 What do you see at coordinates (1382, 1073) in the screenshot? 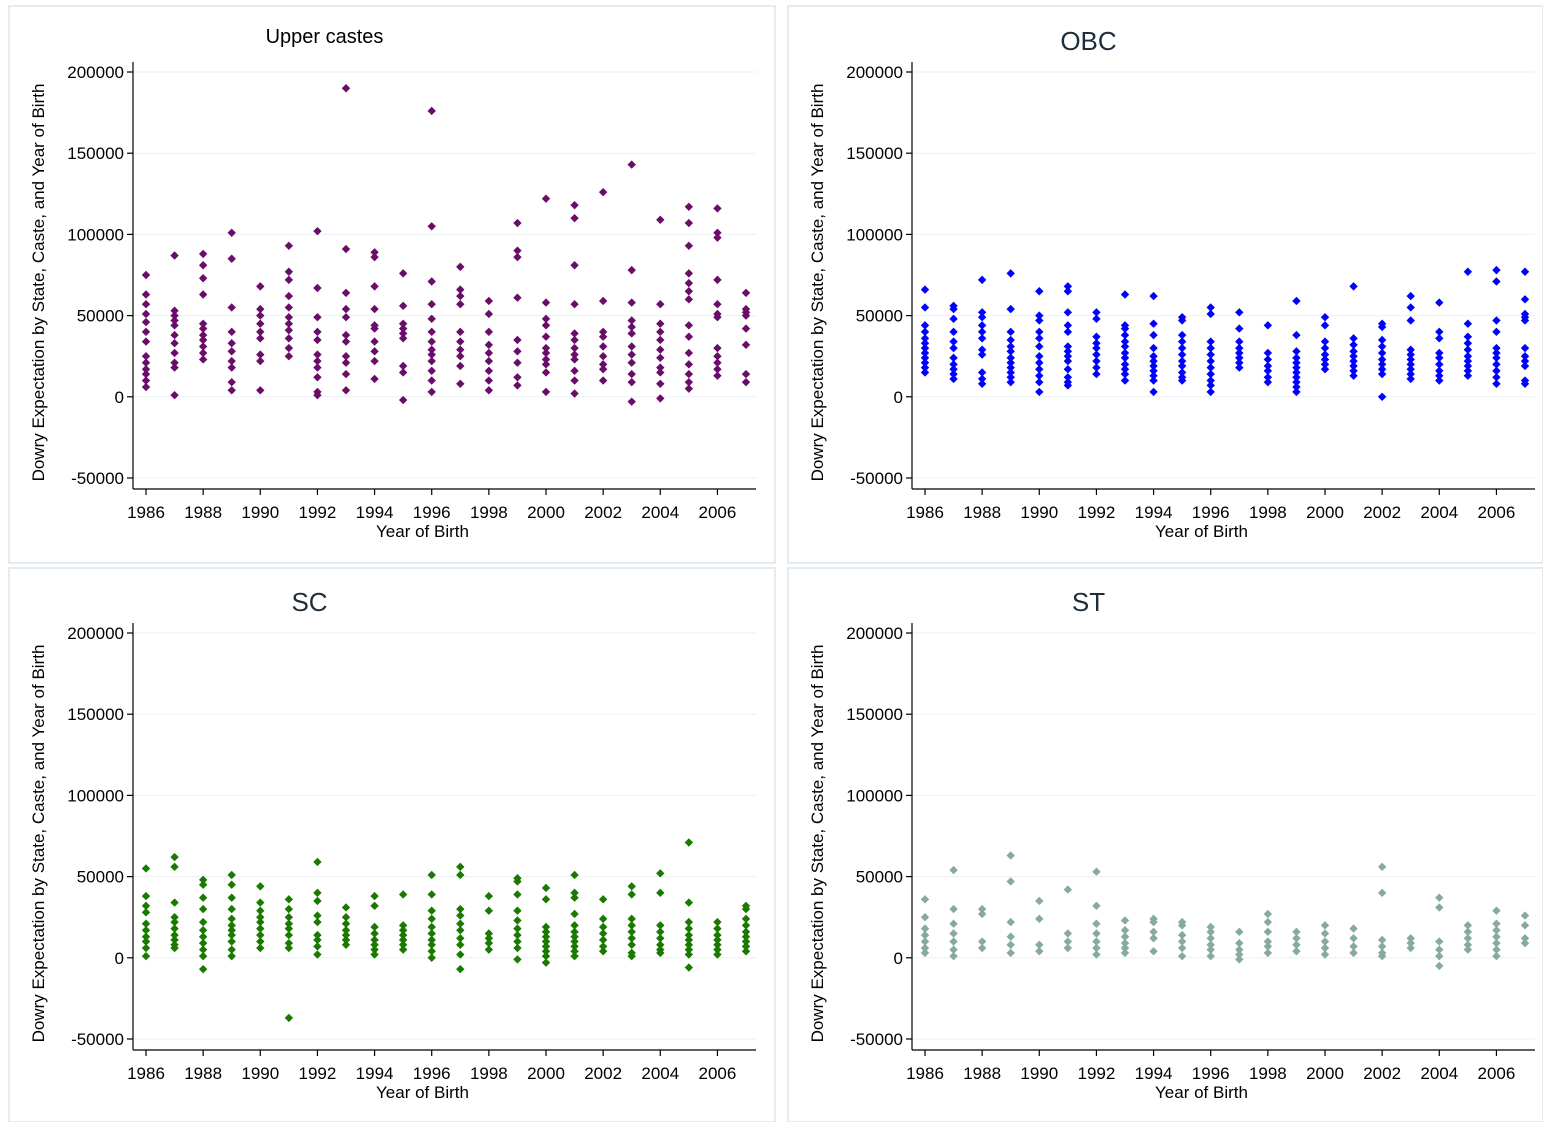
I see `x-tick-label: 2002` at bounding box center [1382, 1073].